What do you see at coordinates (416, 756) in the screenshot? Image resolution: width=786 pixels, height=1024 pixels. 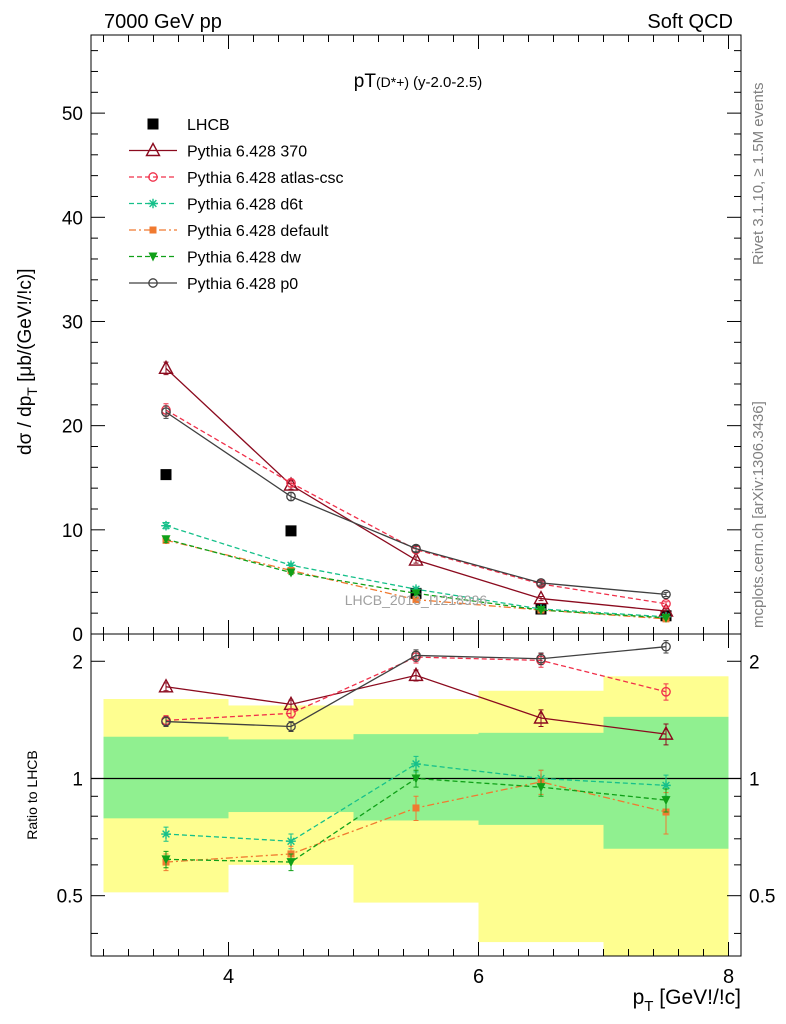 I see `ratio-plot-body` at bounding box center [416, 756].